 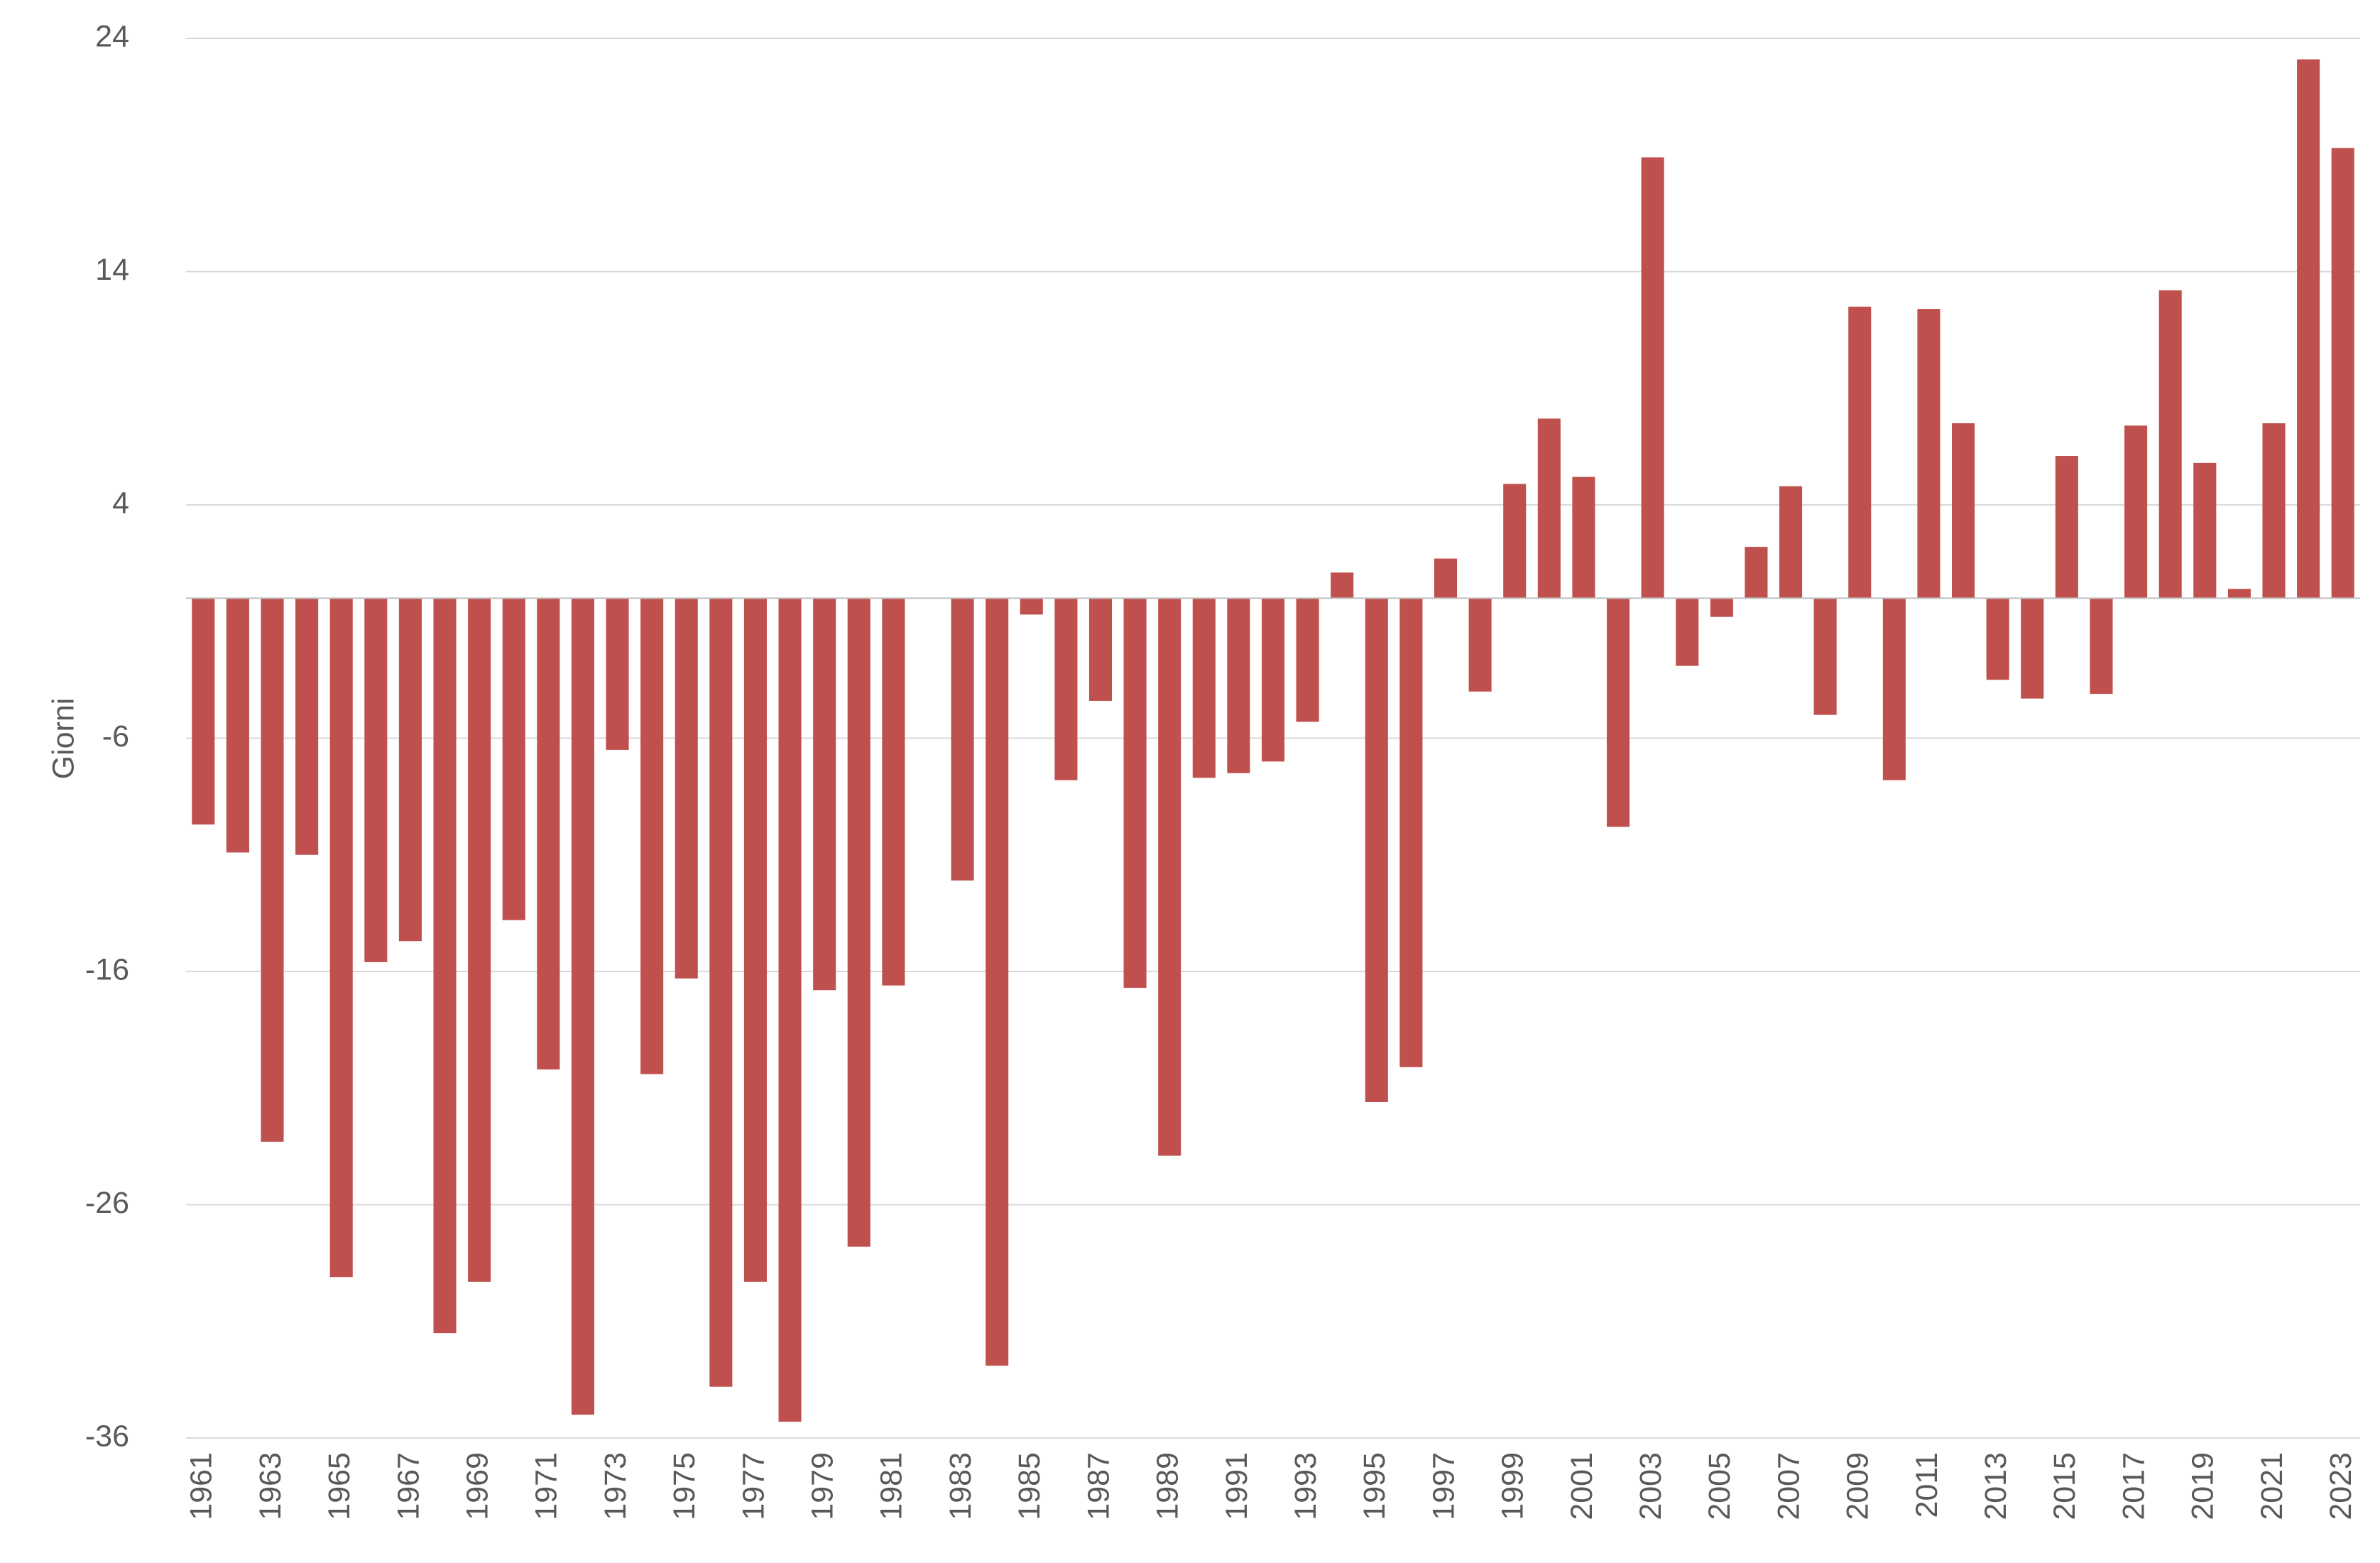 I want to click on x-tick-label: 1963, so click(x=270, y=1486).